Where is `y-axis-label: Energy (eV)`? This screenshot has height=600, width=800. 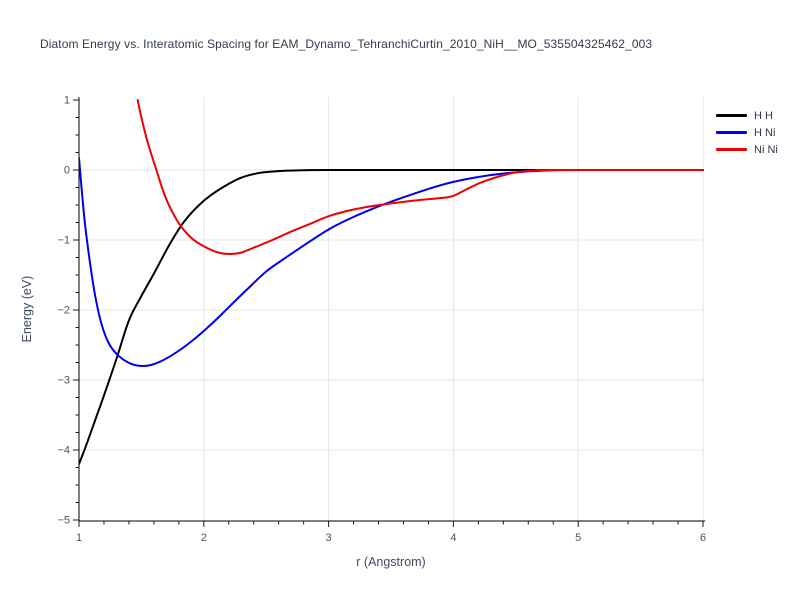
y-axis-label: Energy (eV) is located at coordinates (27, 309).